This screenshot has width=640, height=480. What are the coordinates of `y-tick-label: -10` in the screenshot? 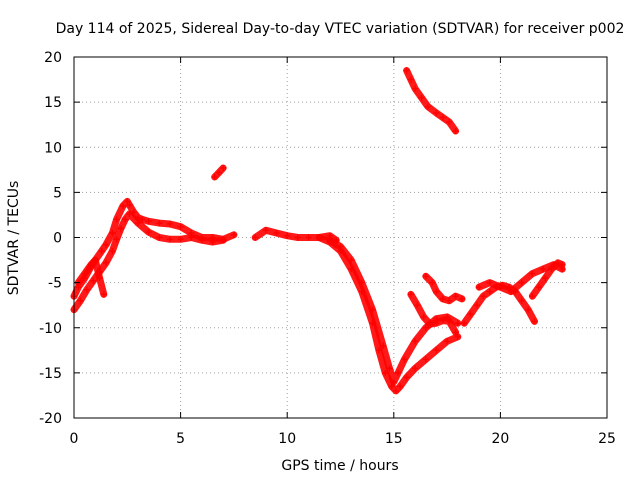 It's located at (50, 329).